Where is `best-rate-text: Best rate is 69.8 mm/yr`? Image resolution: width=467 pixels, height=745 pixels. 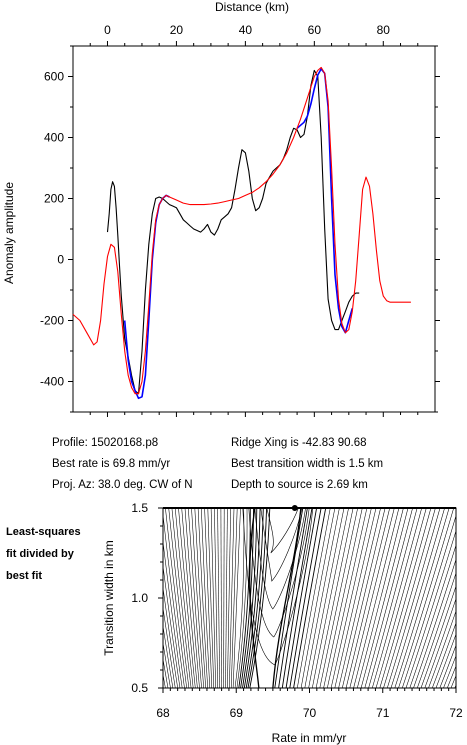
best-rate-text: Best rate is 69.8 mm/yr is located at coordinates (111, 464).